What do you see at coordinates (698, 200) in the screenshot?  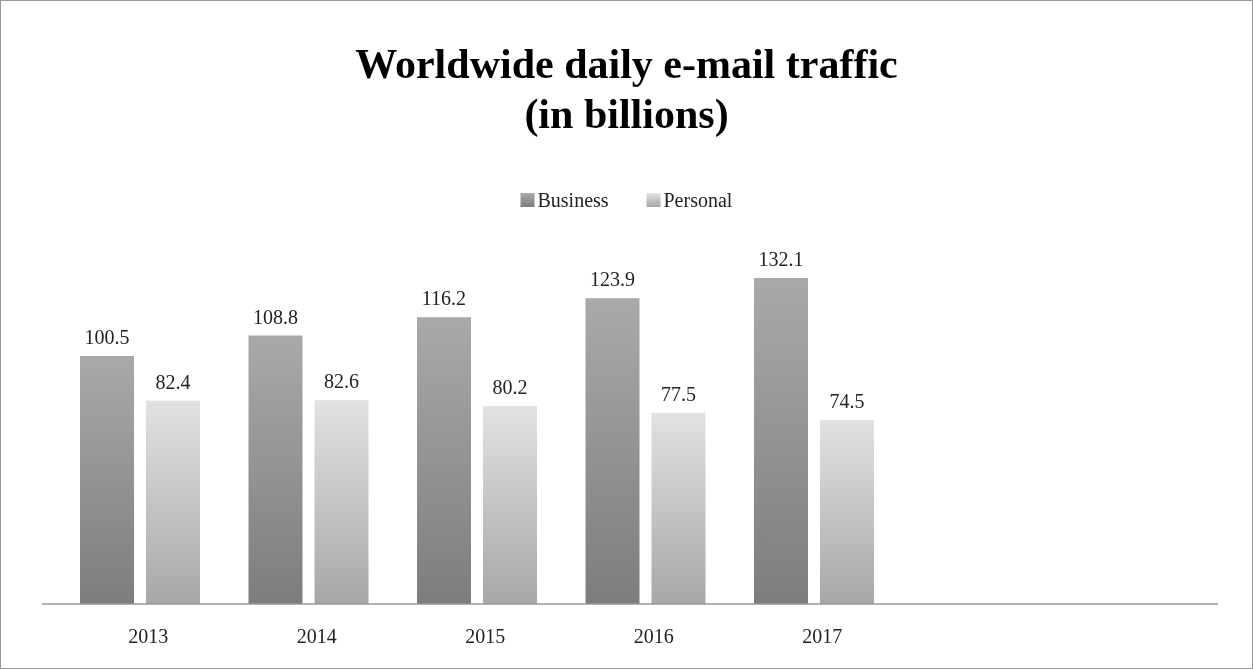 I see `legend-label: Personal` at bounding box center [698, 200].